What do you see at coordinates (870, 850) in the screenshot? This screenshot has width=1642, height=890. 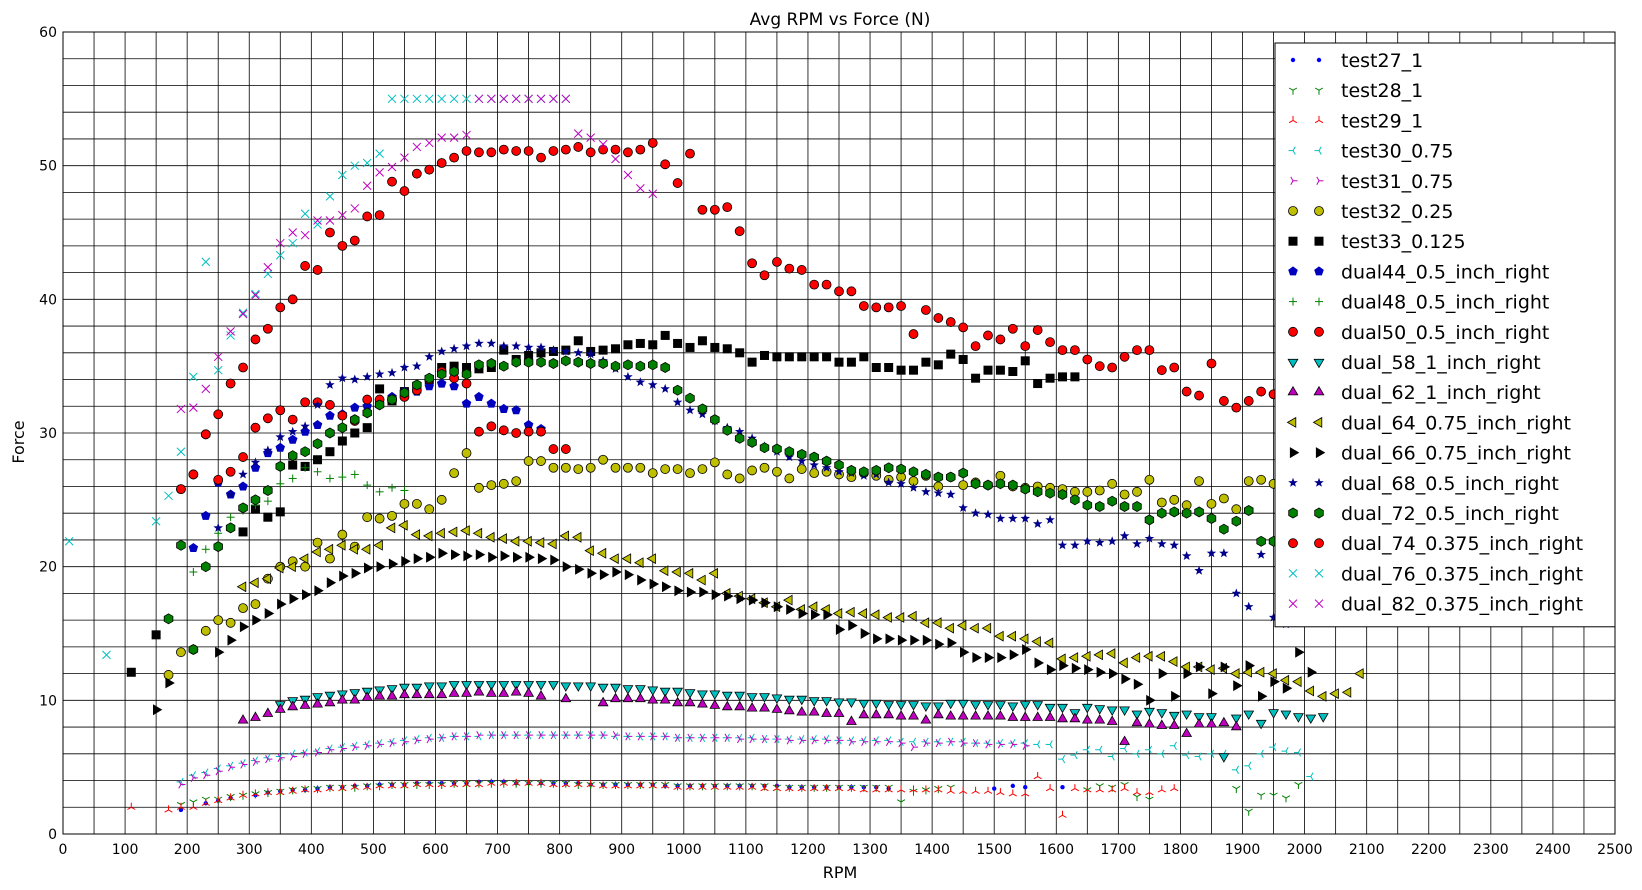 I see `x-tick-label: 1300` at bounding box center [870, 850].